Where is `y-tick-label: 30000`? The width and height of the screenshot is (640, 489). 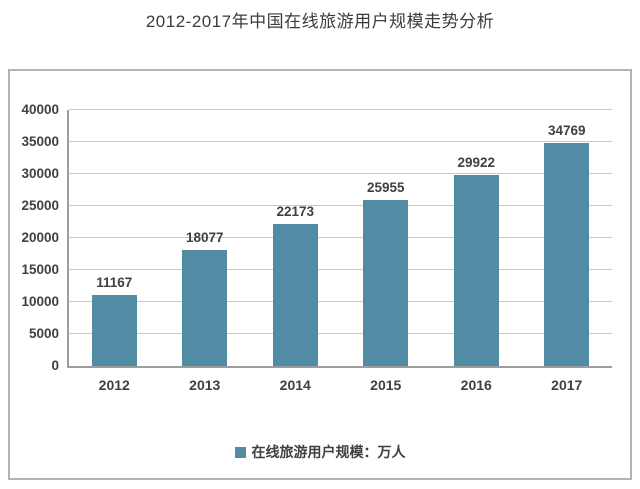 y-tick-label: 30000 is located at coordinates (40, 173).